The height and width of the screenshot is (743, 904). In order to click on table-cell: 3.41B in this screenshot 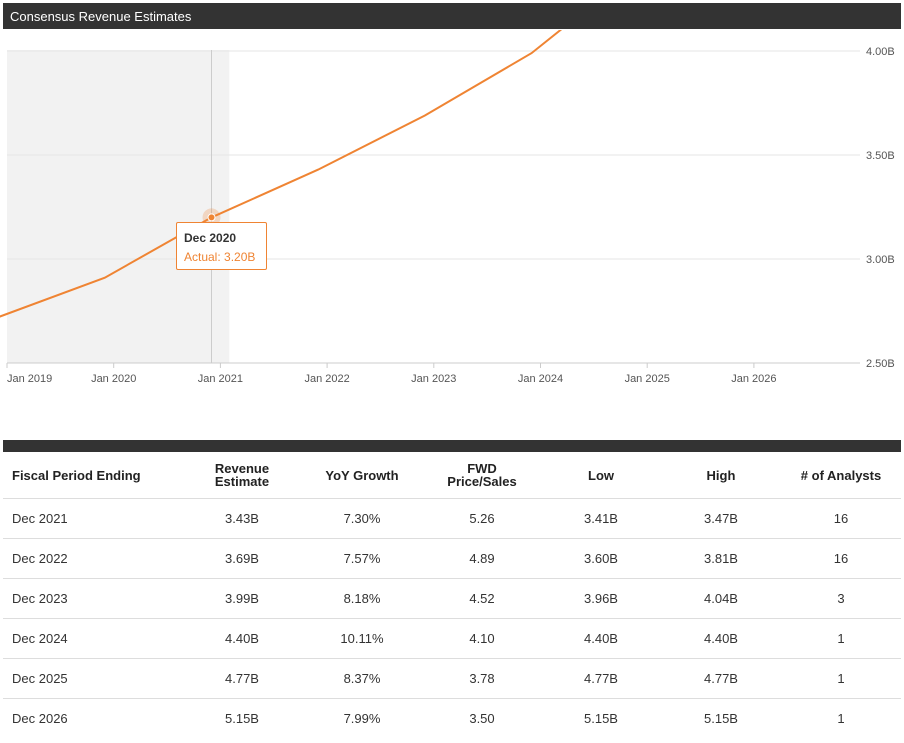, I will do `click(601, 518)`.